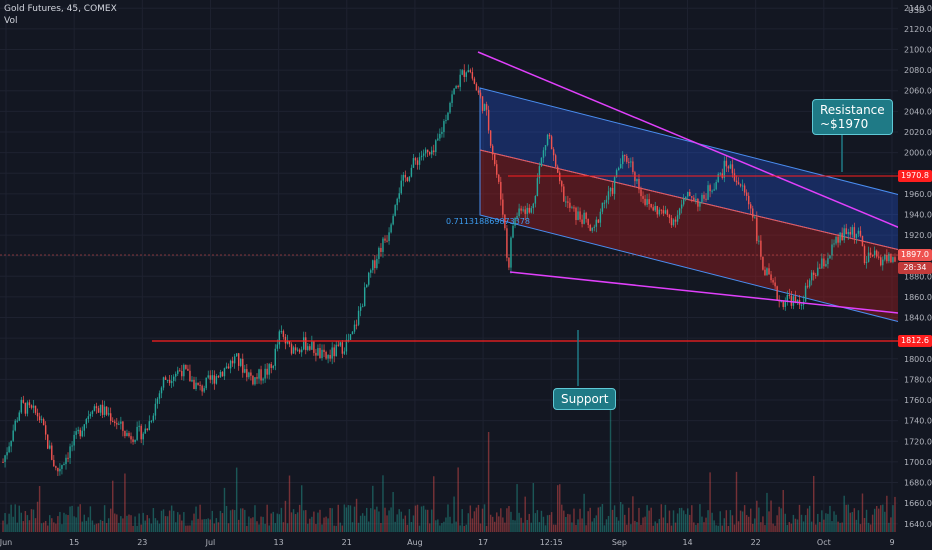  I want to click on y-tick-label: 1720.0, so click(918, 441).